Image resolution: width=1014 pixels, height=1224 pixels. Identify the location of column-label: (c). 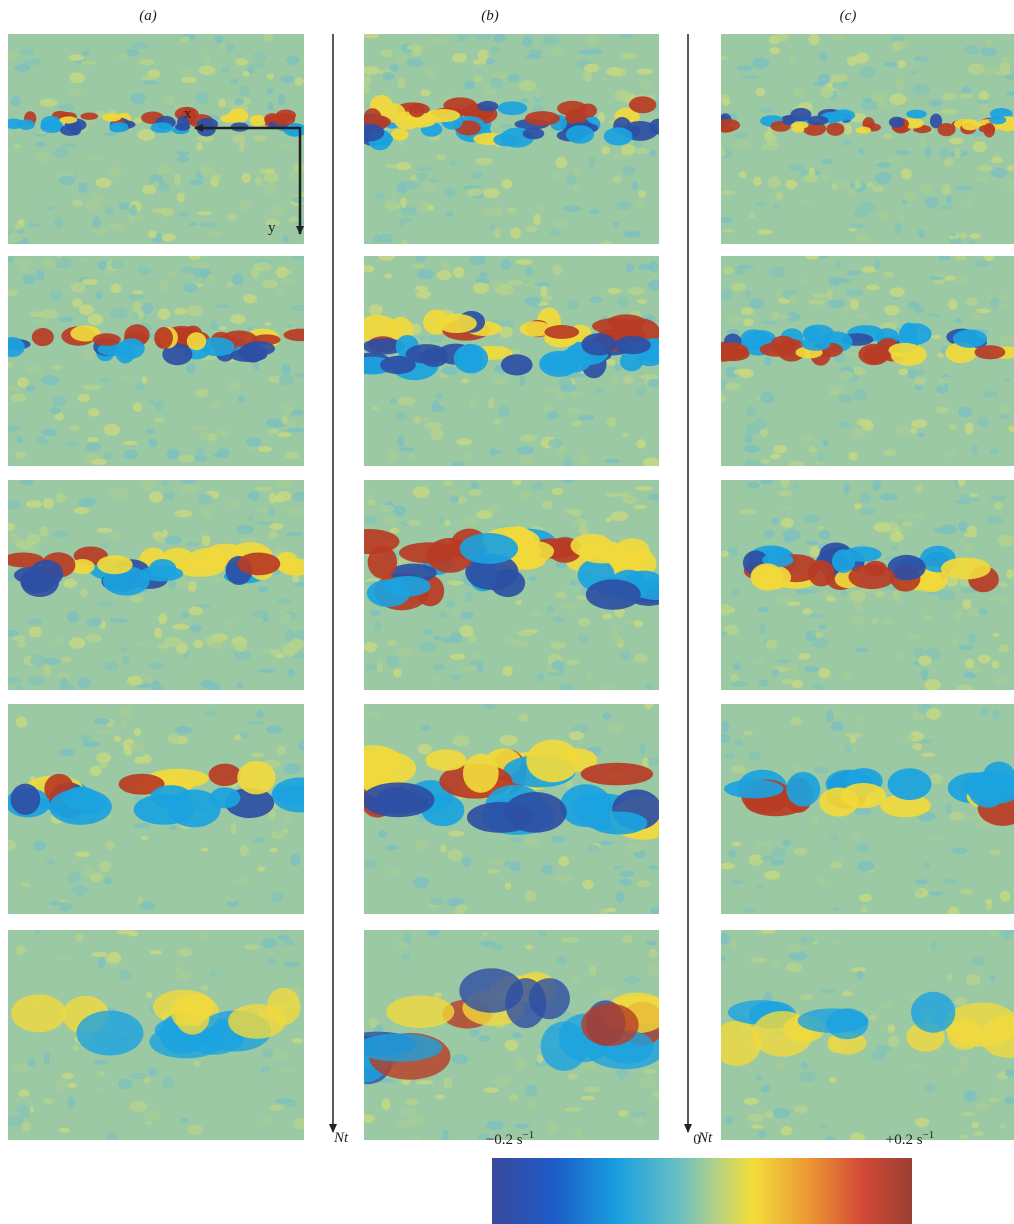
(848, 16).